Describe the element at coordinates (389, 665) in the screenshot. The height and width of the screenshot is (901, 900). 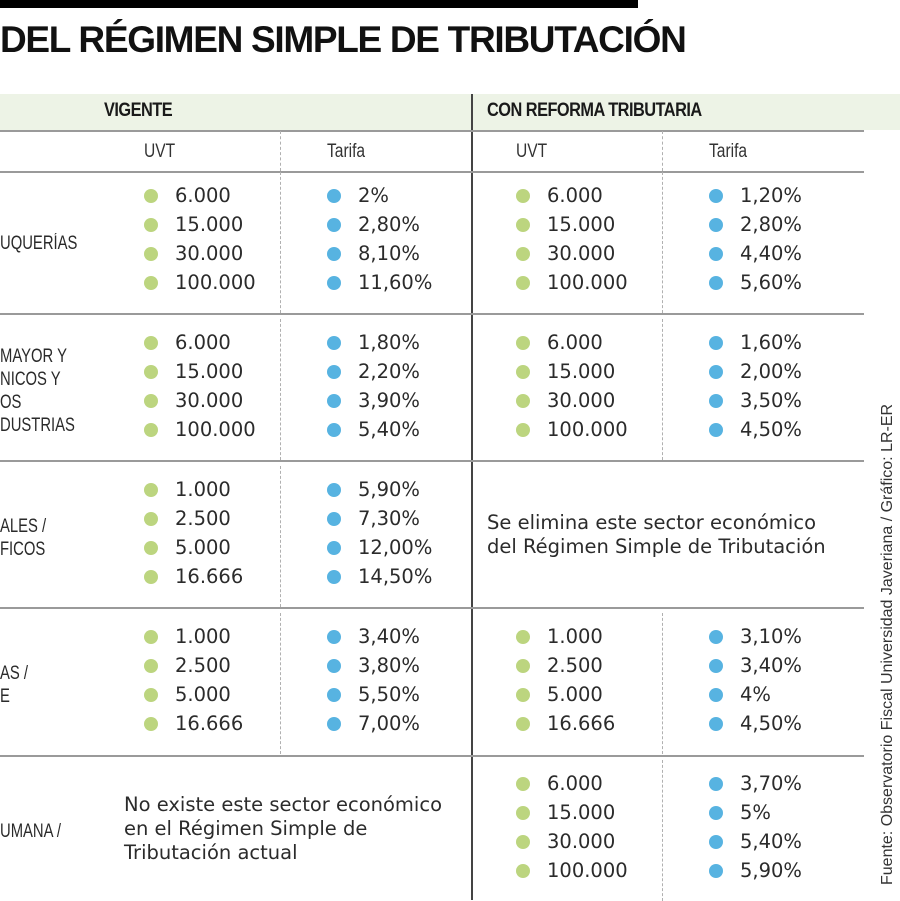
I see `value-text: 3,80%` at that location.